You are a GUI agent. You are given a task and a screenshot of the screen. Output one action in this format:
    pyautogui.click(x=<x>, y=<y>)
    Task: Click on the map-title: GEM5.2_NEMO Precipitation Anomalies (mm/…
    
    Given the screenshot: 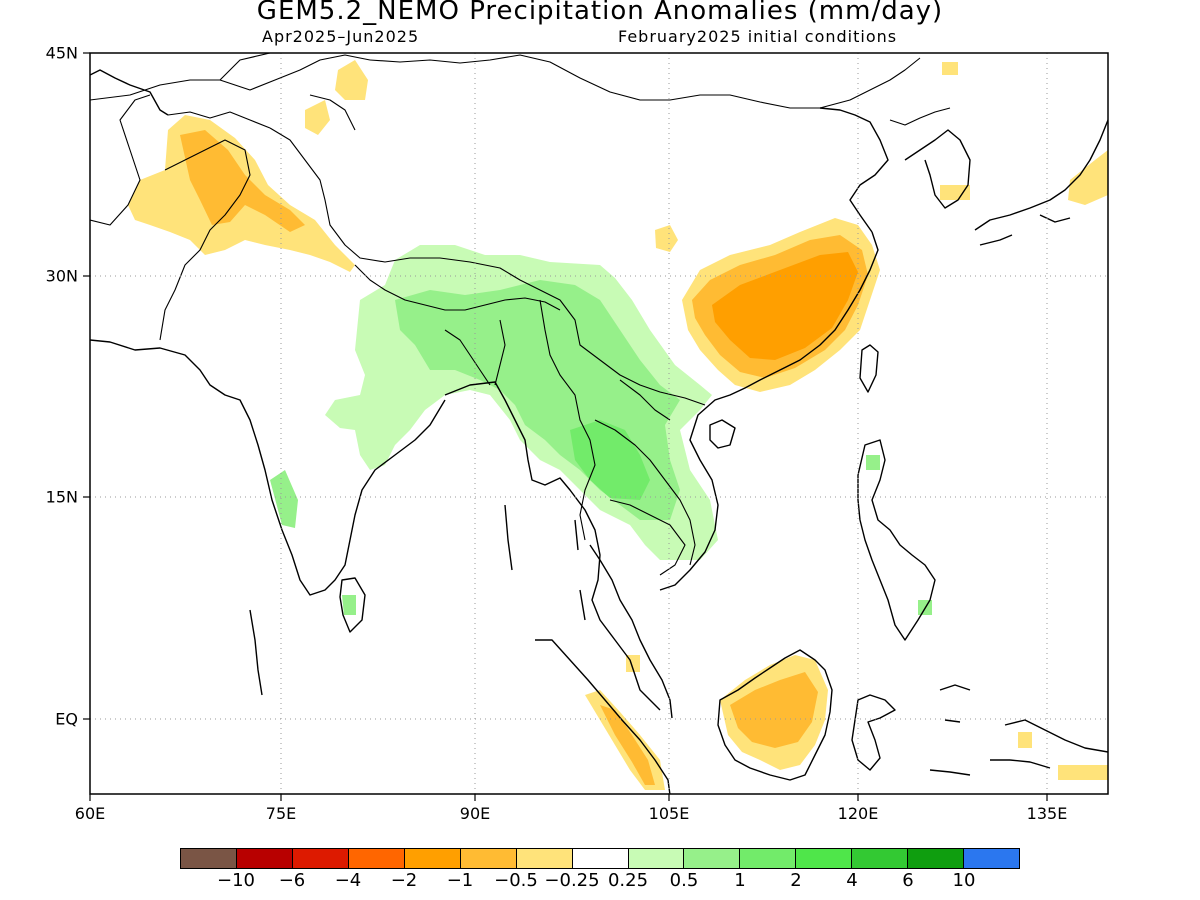 What is the action you would take?
    pyautogui.click(x=600, y=13)
    